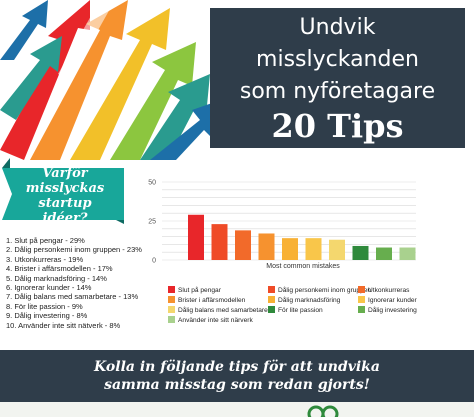 The width and height of the screenshot is (474, 417). Describe the element at coordinates (65, 173) in the screenshot. I see `ribbon-line-1: Varför` at that location.